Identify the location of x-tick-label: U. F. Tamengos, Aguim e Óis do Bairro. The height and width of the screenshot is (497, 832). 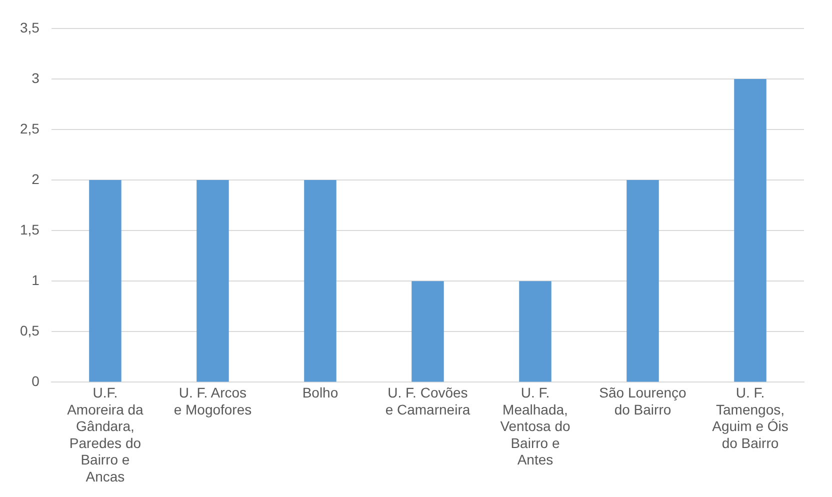
(750, 417).